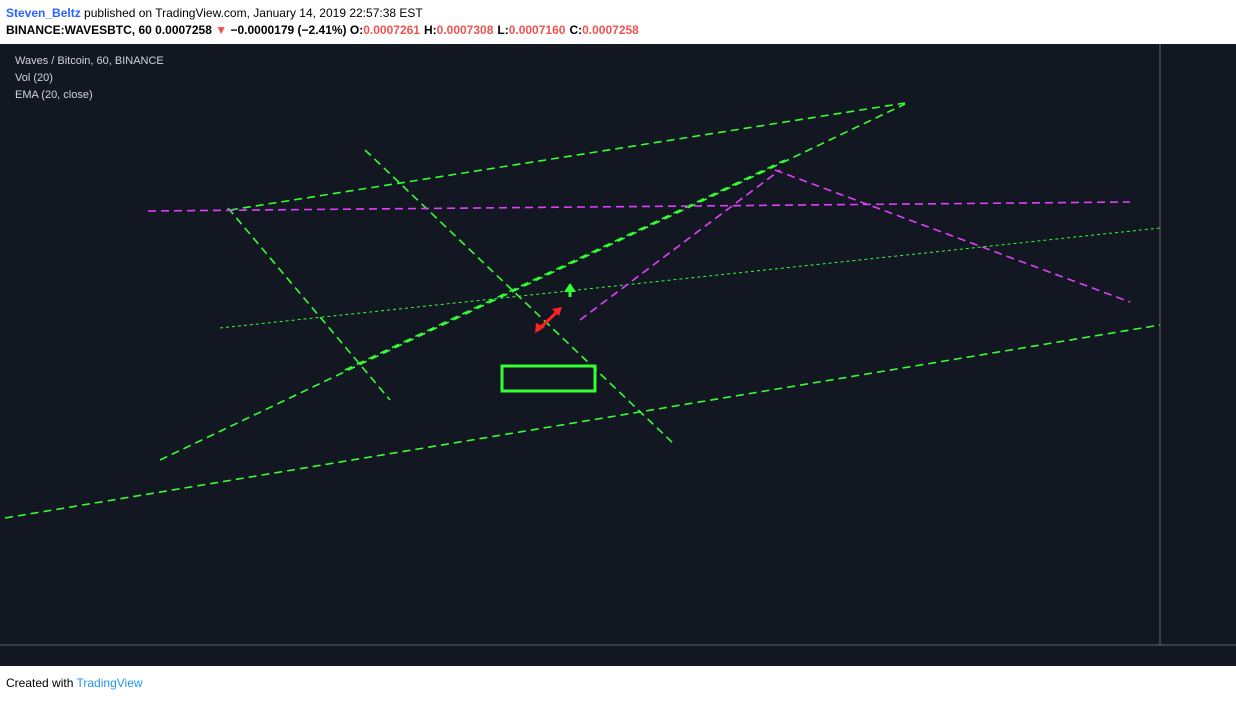  Describe the element at coordinates (465, 30) in the screenshot. I see `ohlc-value: 0.0007308` at that location.